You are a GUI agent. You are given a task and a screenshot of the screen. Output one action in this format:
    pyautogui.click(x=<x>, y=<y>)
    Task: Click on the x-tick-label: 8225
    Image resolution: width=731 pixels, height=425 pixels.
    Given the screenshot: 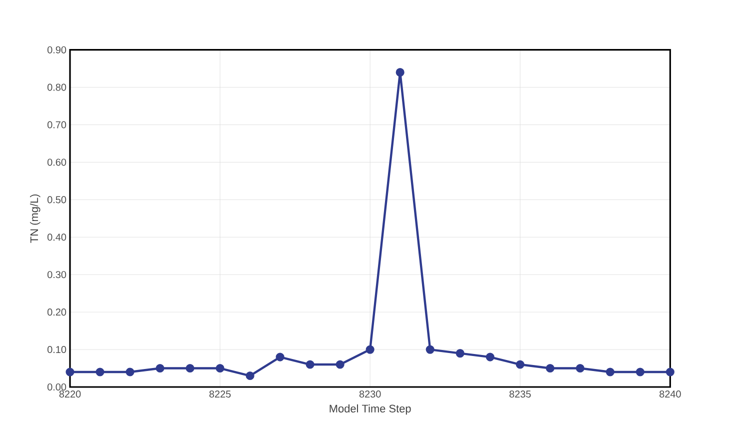 What is the action you would take?
    pyautogui.click(x=220, y=394)
    